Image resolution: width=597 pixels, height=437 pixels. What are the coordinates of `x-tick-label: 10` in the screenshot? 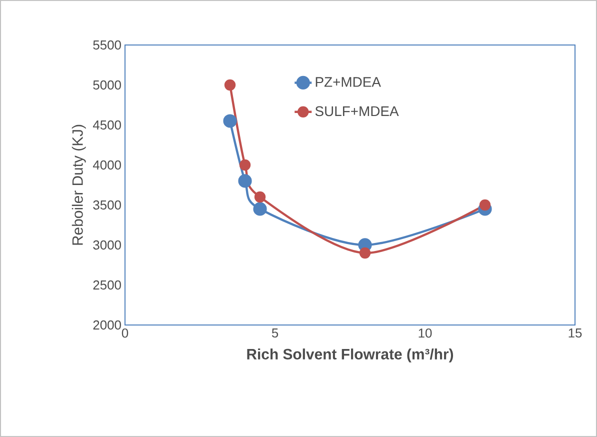 It's located at (425, 333).